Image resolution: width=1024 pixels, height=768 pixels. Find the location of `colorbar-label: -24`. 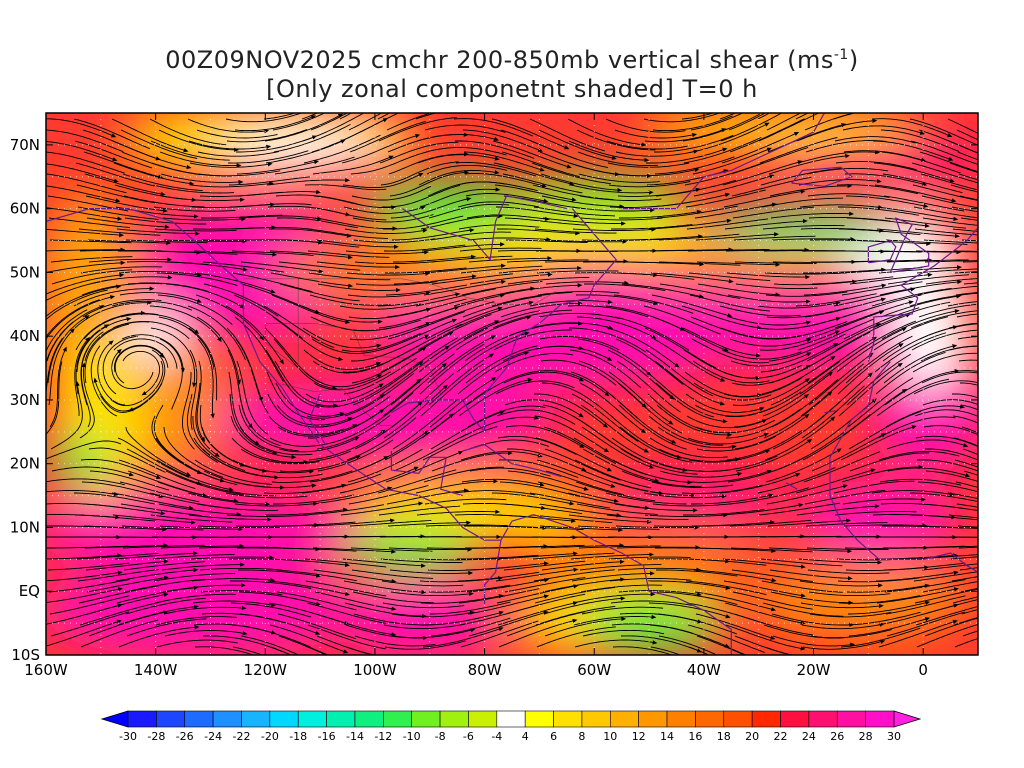

colorbar-label: -24 is located at coordinates (213, 736).